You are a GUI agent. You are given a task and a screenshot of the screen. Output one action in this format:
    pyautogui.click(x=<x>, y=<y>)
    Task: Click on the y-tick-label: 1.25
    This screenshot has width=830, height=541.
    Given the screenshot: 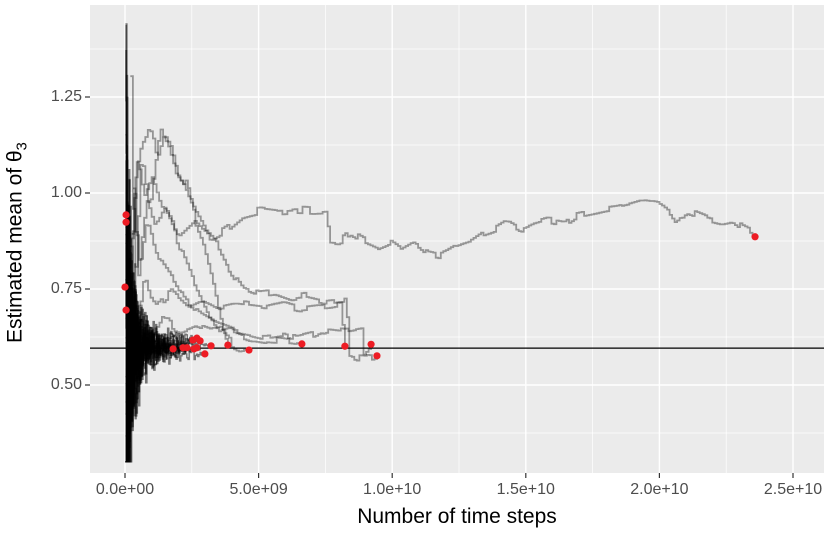 What is the action you would take?
    pyautogui.click(x=66, y=96)
    